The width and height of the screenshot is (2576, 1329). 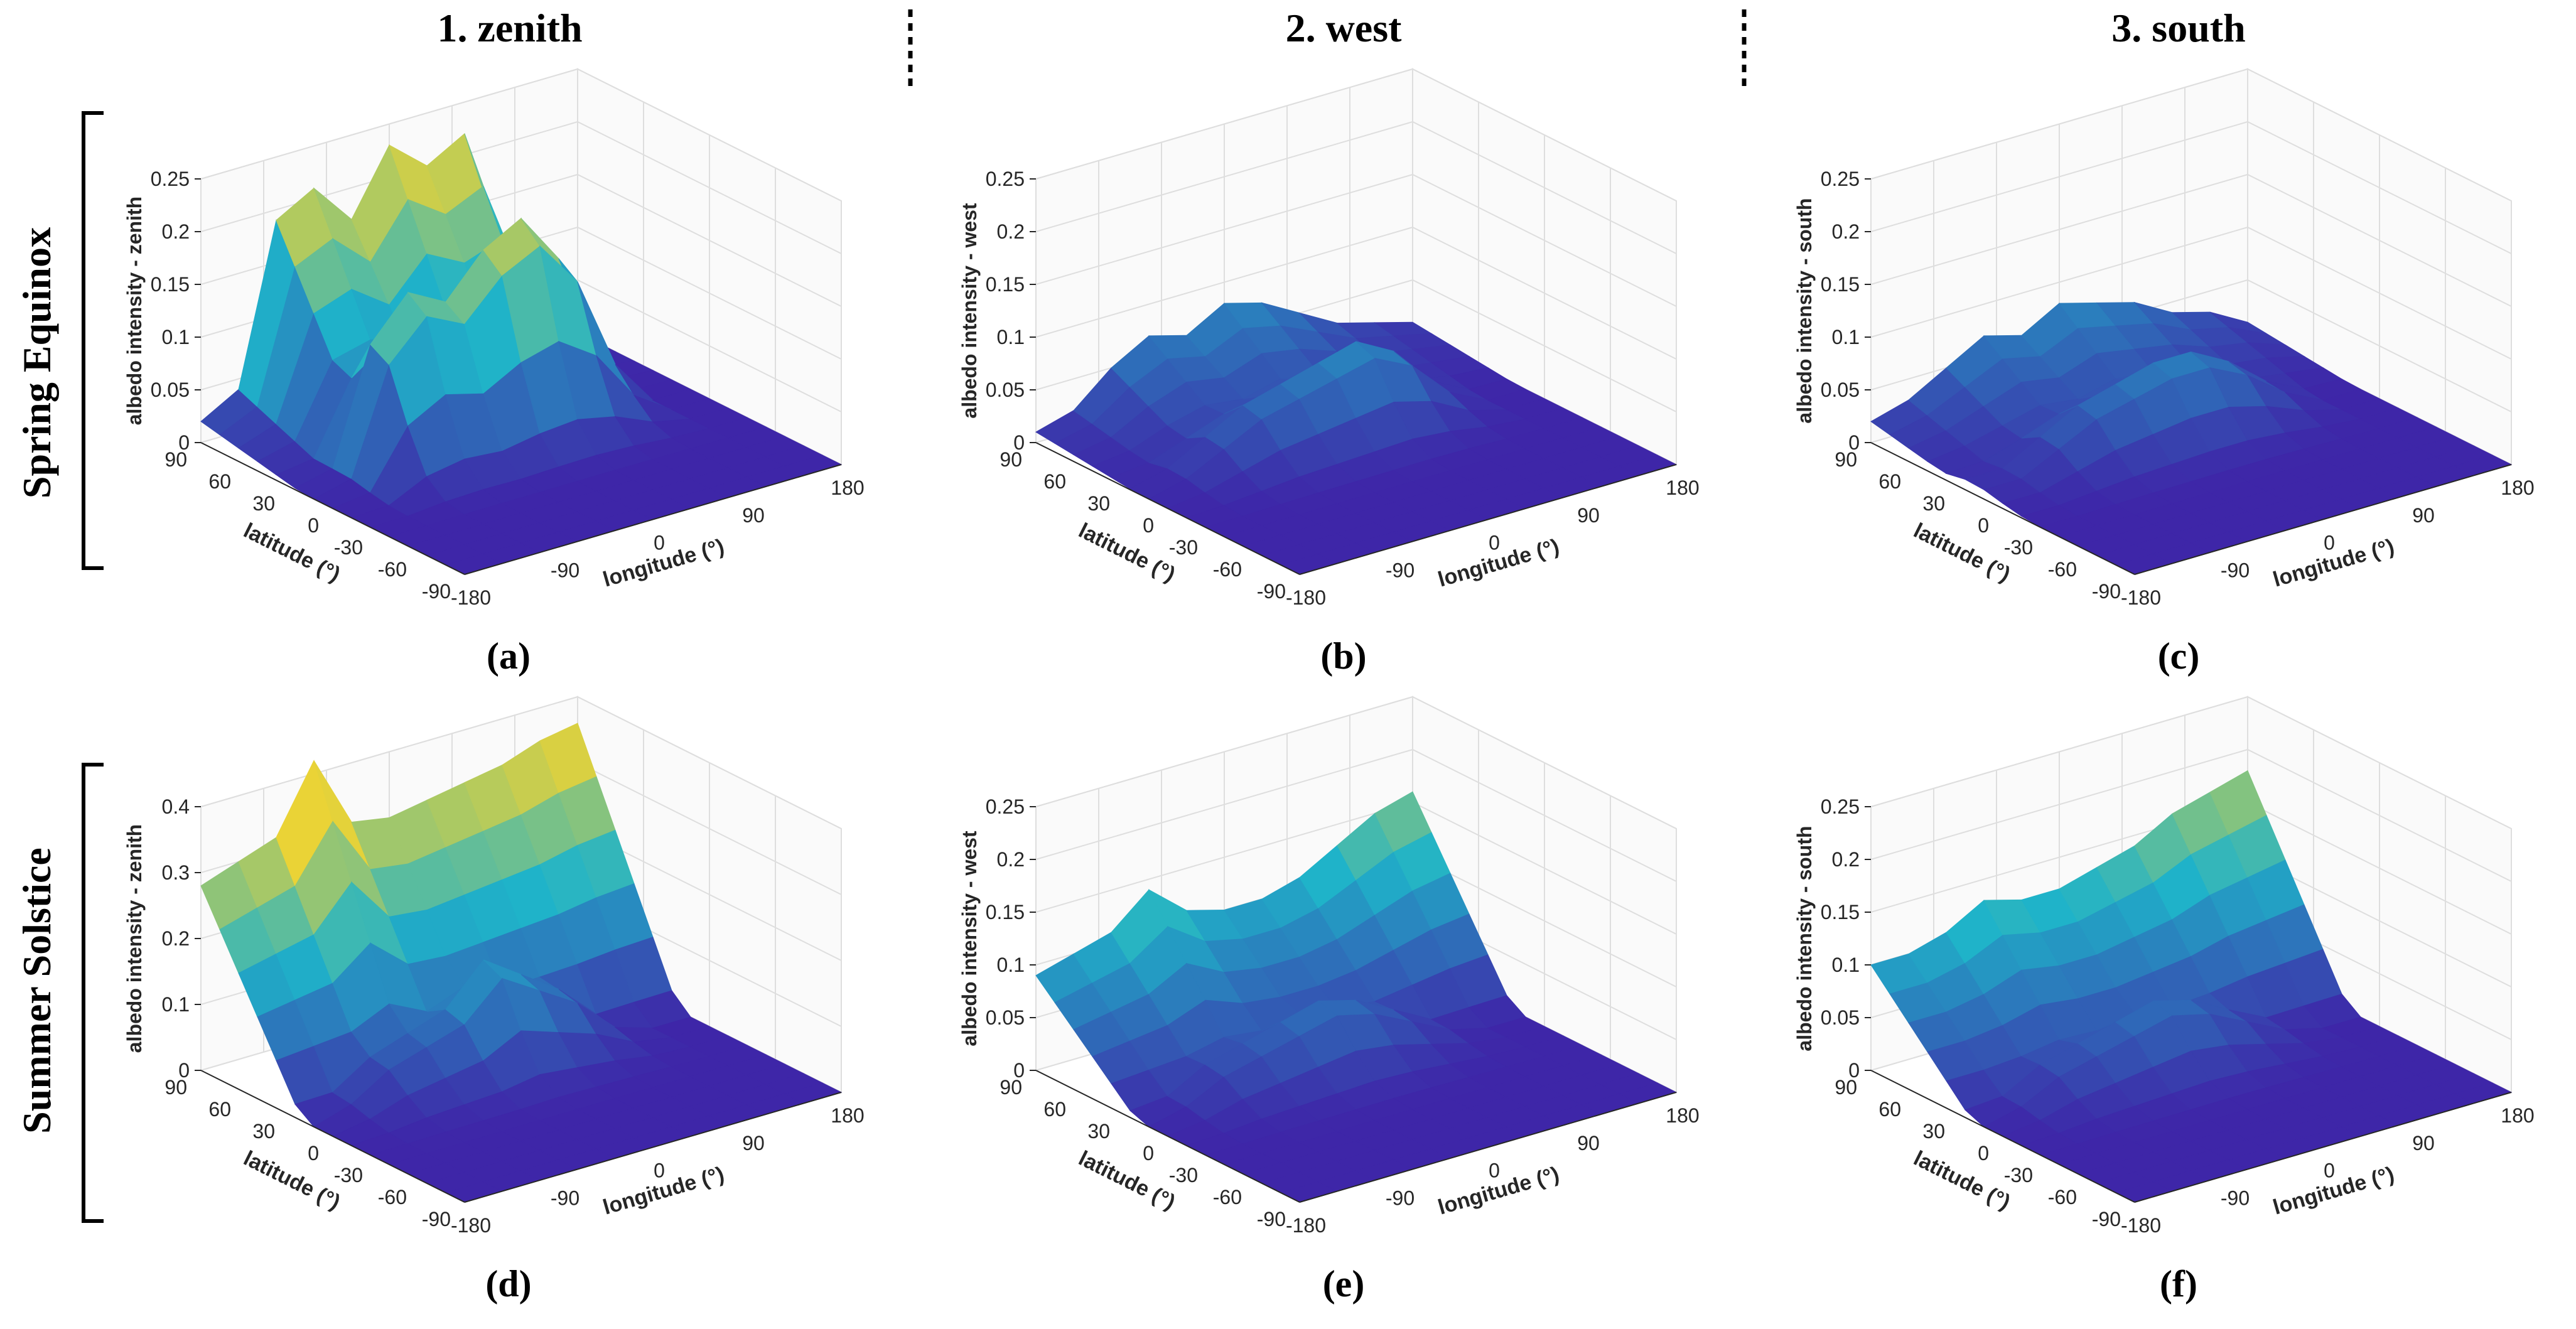 What do you see at coordinates (565, 570) in the screenshot?
I see `lon-tick-label: -90` at bounding box center [565, 570].